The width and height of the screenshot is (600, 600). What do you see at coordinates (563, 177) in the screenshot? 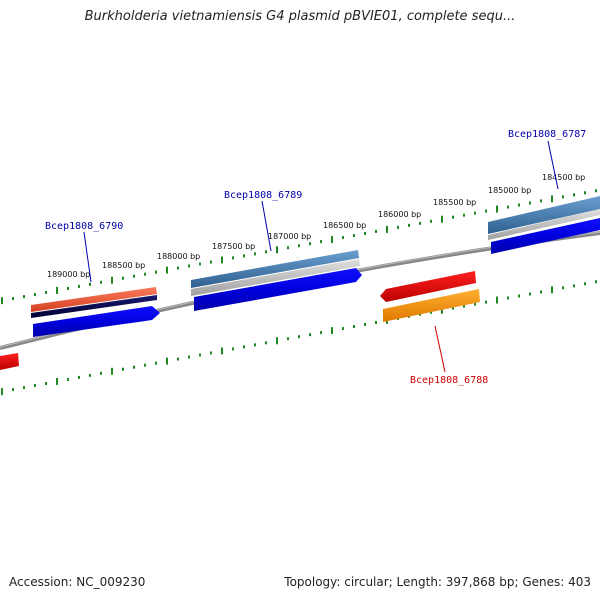
I see `ruler-label: 184500 bp` at bounding box center [563, 177].